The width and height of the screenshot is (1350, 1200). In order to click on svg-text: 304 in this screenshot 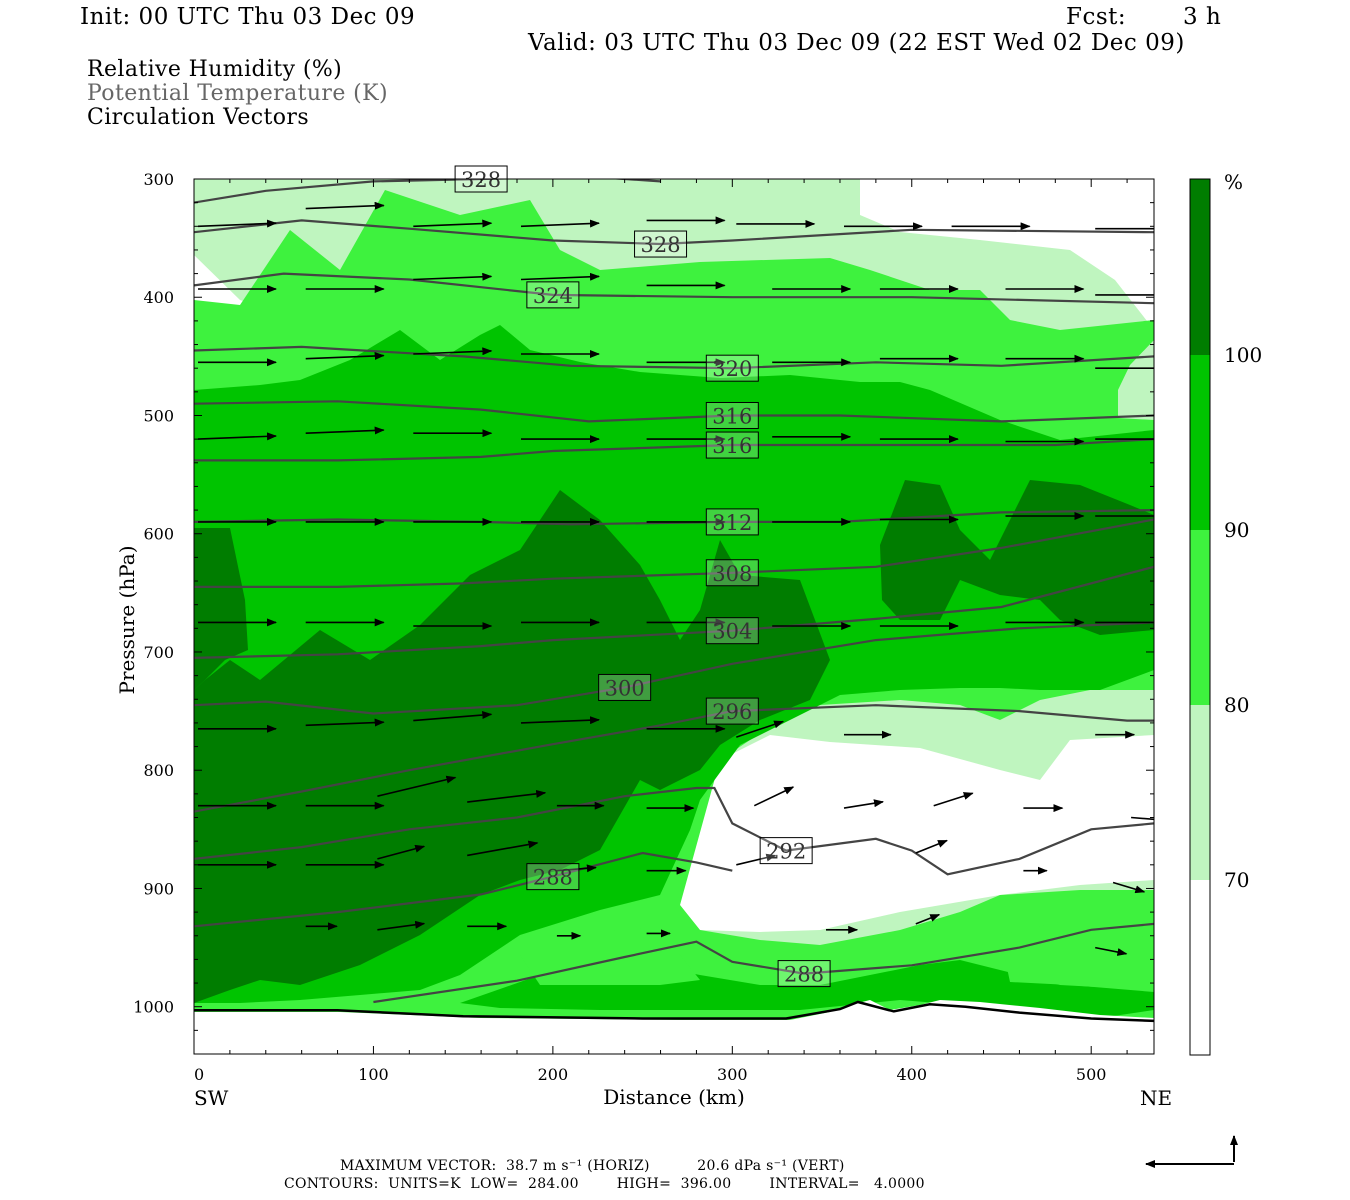, I will do `click(732, 632)`.